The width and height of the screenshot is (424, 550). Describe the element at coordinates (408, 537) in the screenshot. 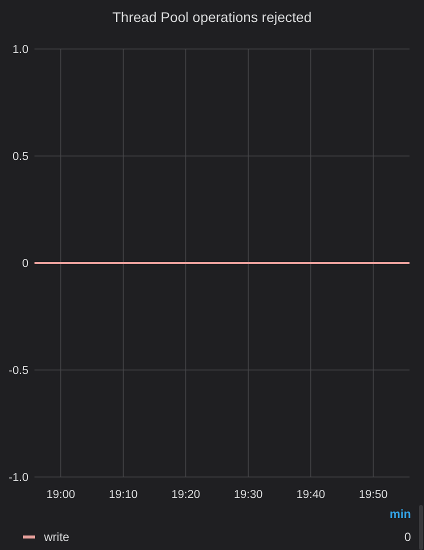

I see `text: 0` at that location.